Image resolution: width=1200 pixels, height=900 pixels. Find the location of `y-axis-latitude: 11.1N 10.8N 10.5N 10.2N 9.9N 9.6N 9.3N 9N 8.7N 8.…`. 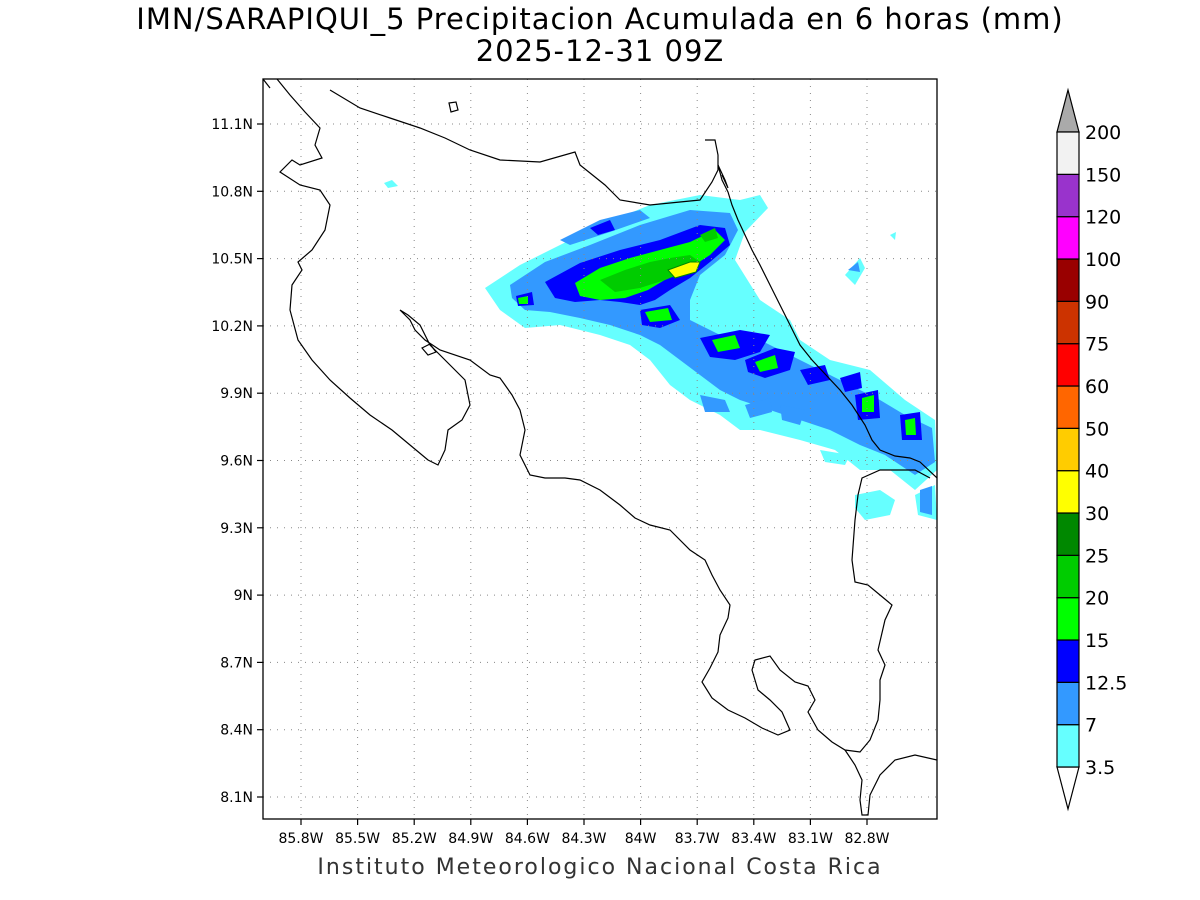

y-axis-latitude: 11.1N 10.8N 10.5N 10.2N 9.9N 9.6N 9.3N 9N 8.7N 8.… is located at coordinates (237, 461).